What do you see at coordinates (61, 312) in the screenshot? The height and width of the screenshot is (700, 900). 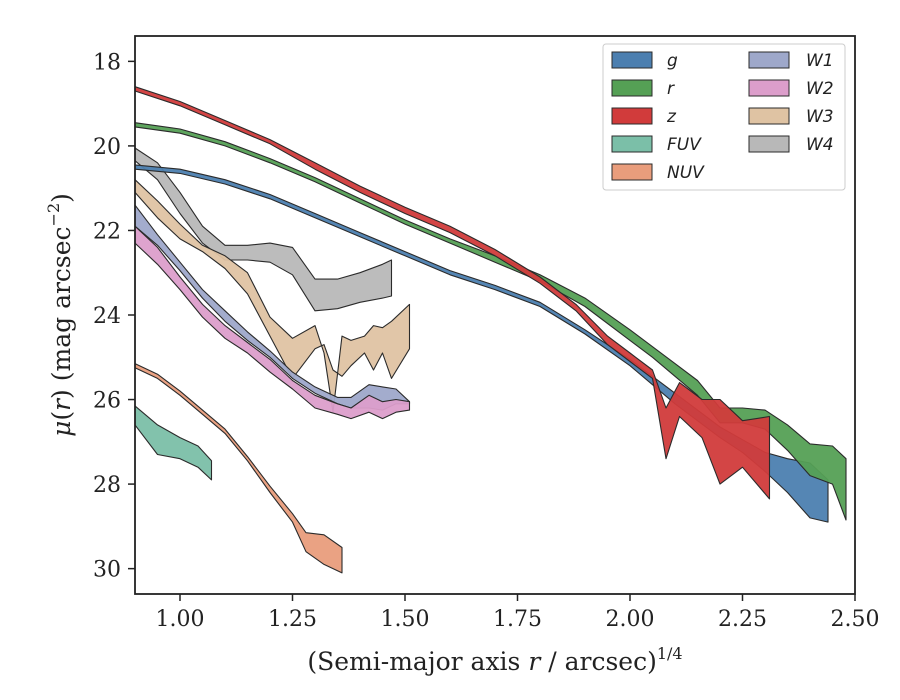 I see `y-axis-title-rest: ) (mag arcsec` at bounding box center [61, 312].